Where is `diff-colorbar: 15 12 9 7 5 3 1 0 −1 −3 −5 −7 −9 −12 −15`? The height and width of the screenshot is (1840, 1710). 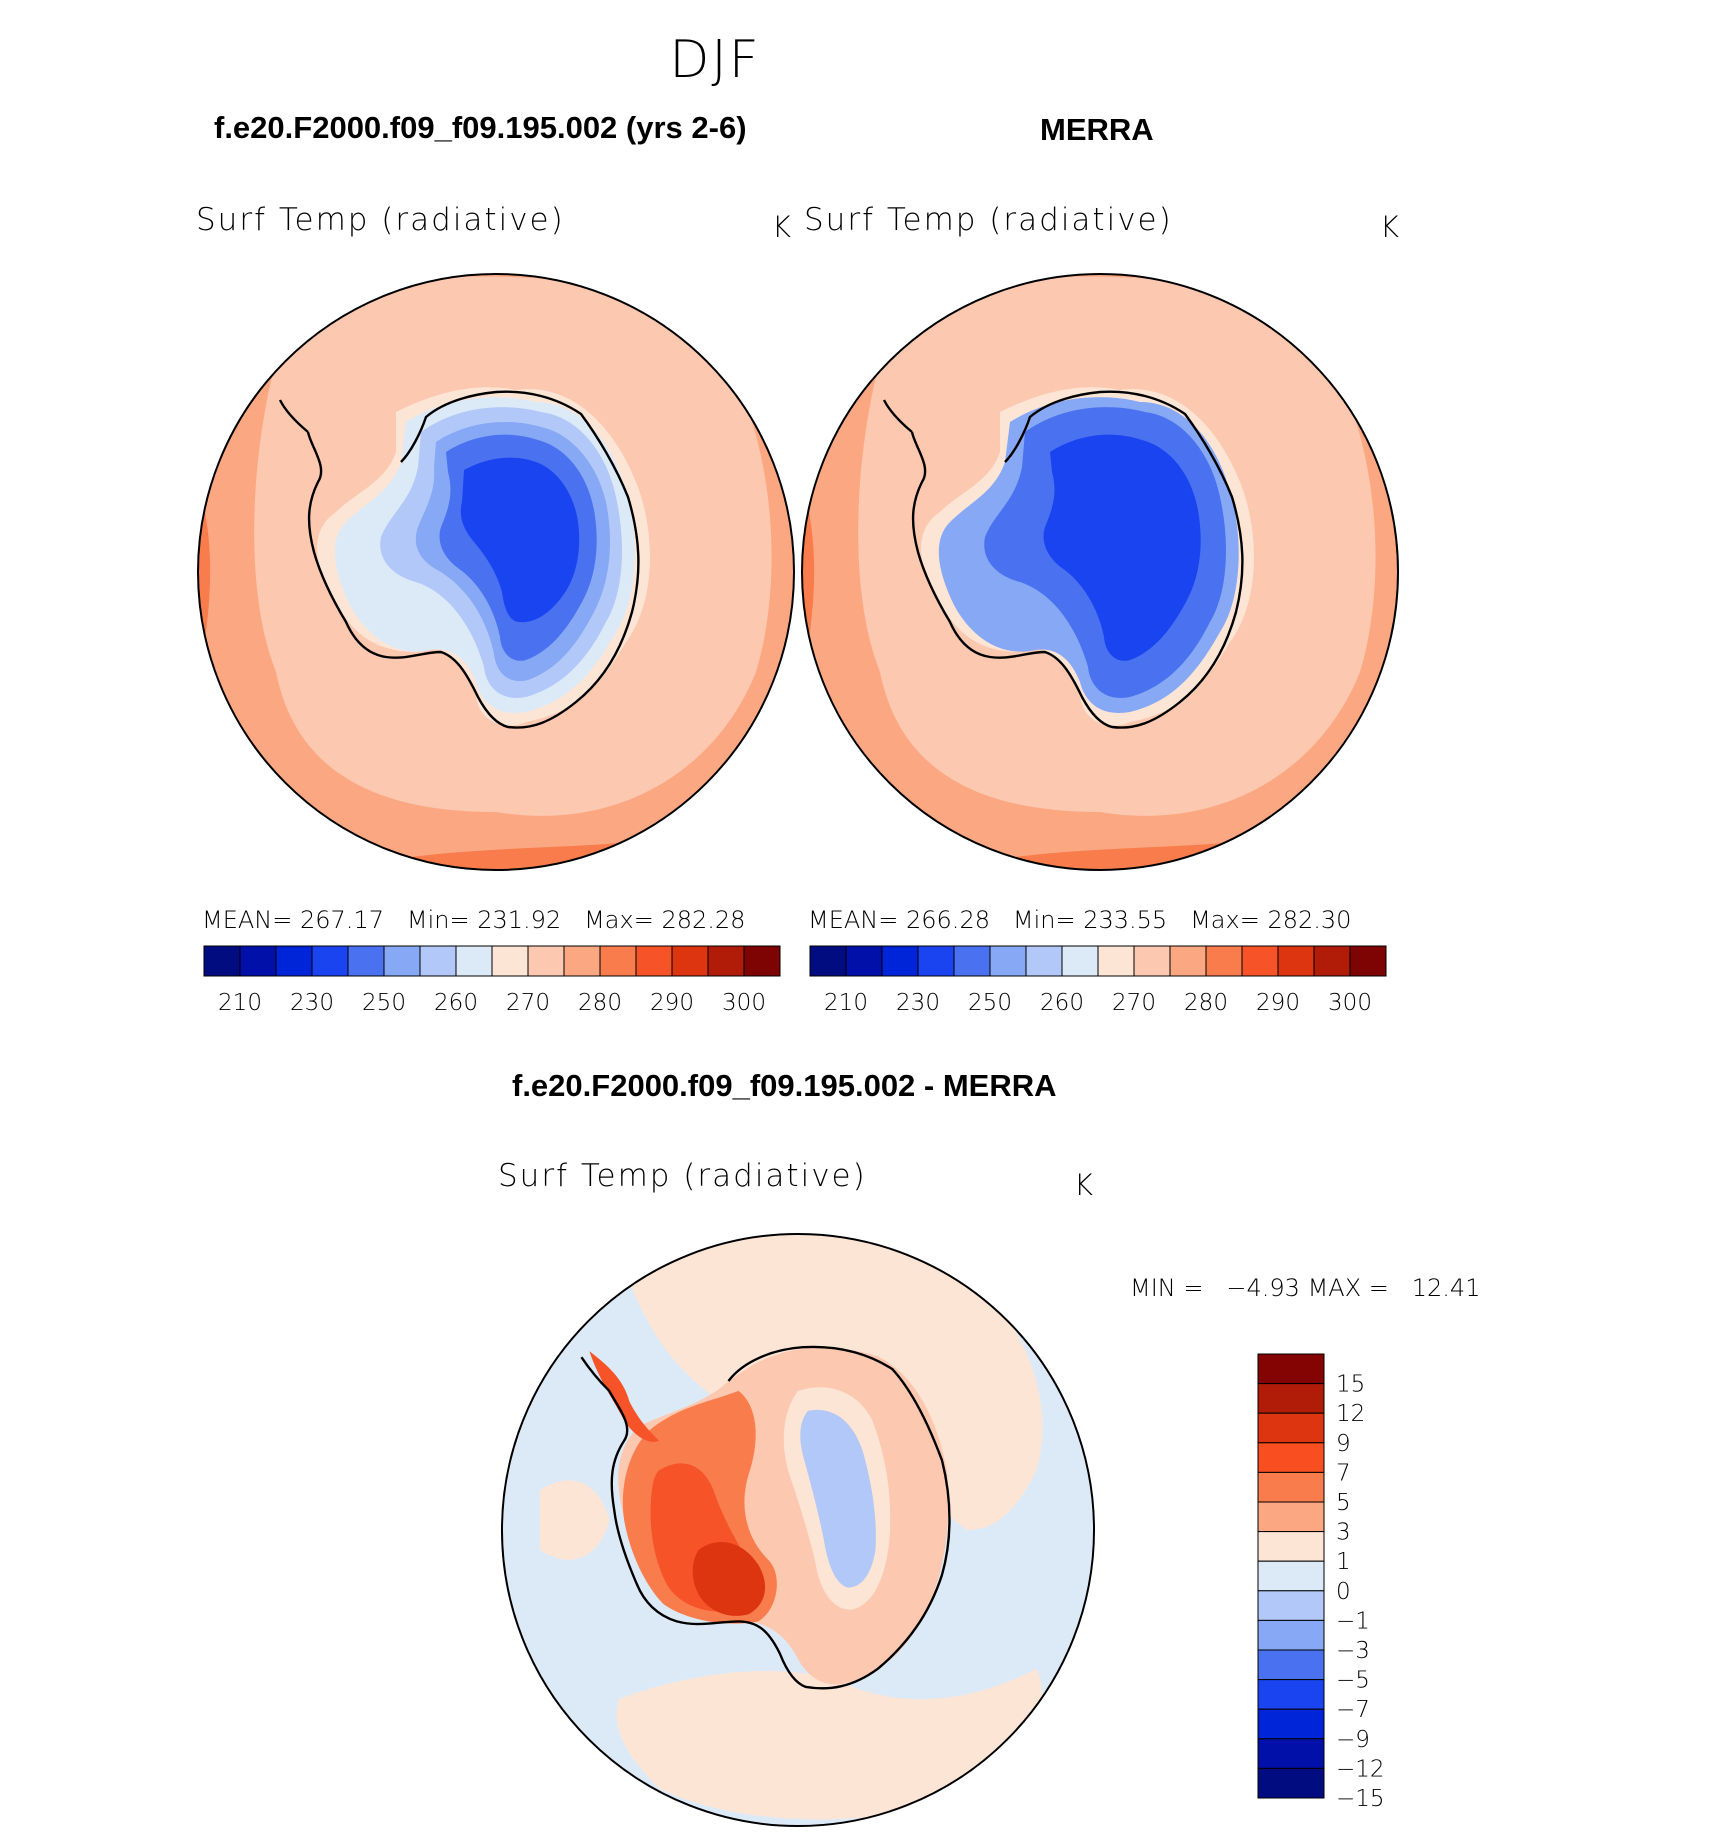 diff-colorbar: 15 12 9 7 5 3 1 0 −1 −3 −5 −7 −9 −12 −15 is located at coordinates (1321, 1582).